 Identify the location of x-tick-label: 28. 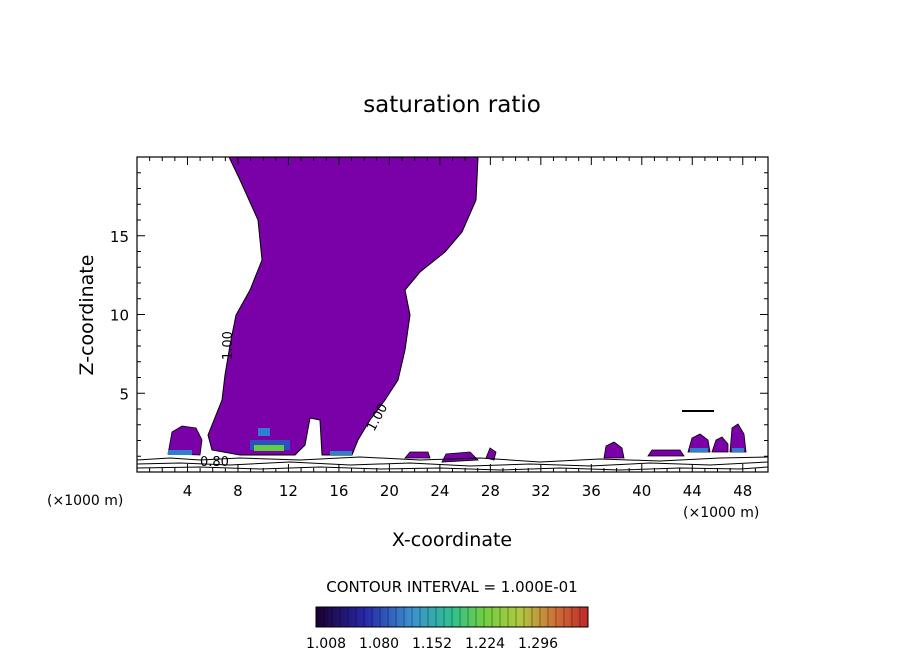
(490, 491).